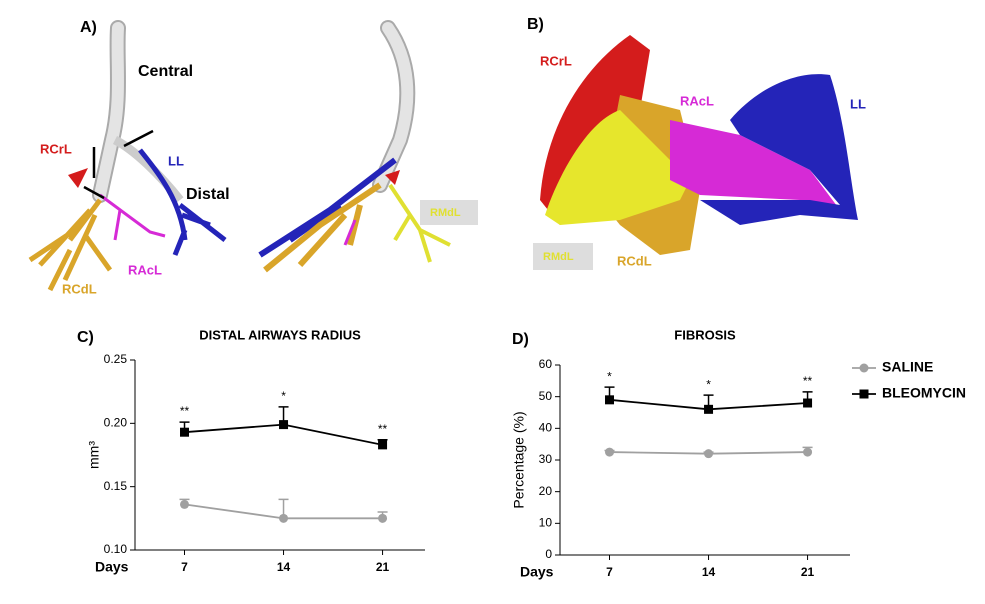  I want to click on panel-label: A), so click(88, 27).